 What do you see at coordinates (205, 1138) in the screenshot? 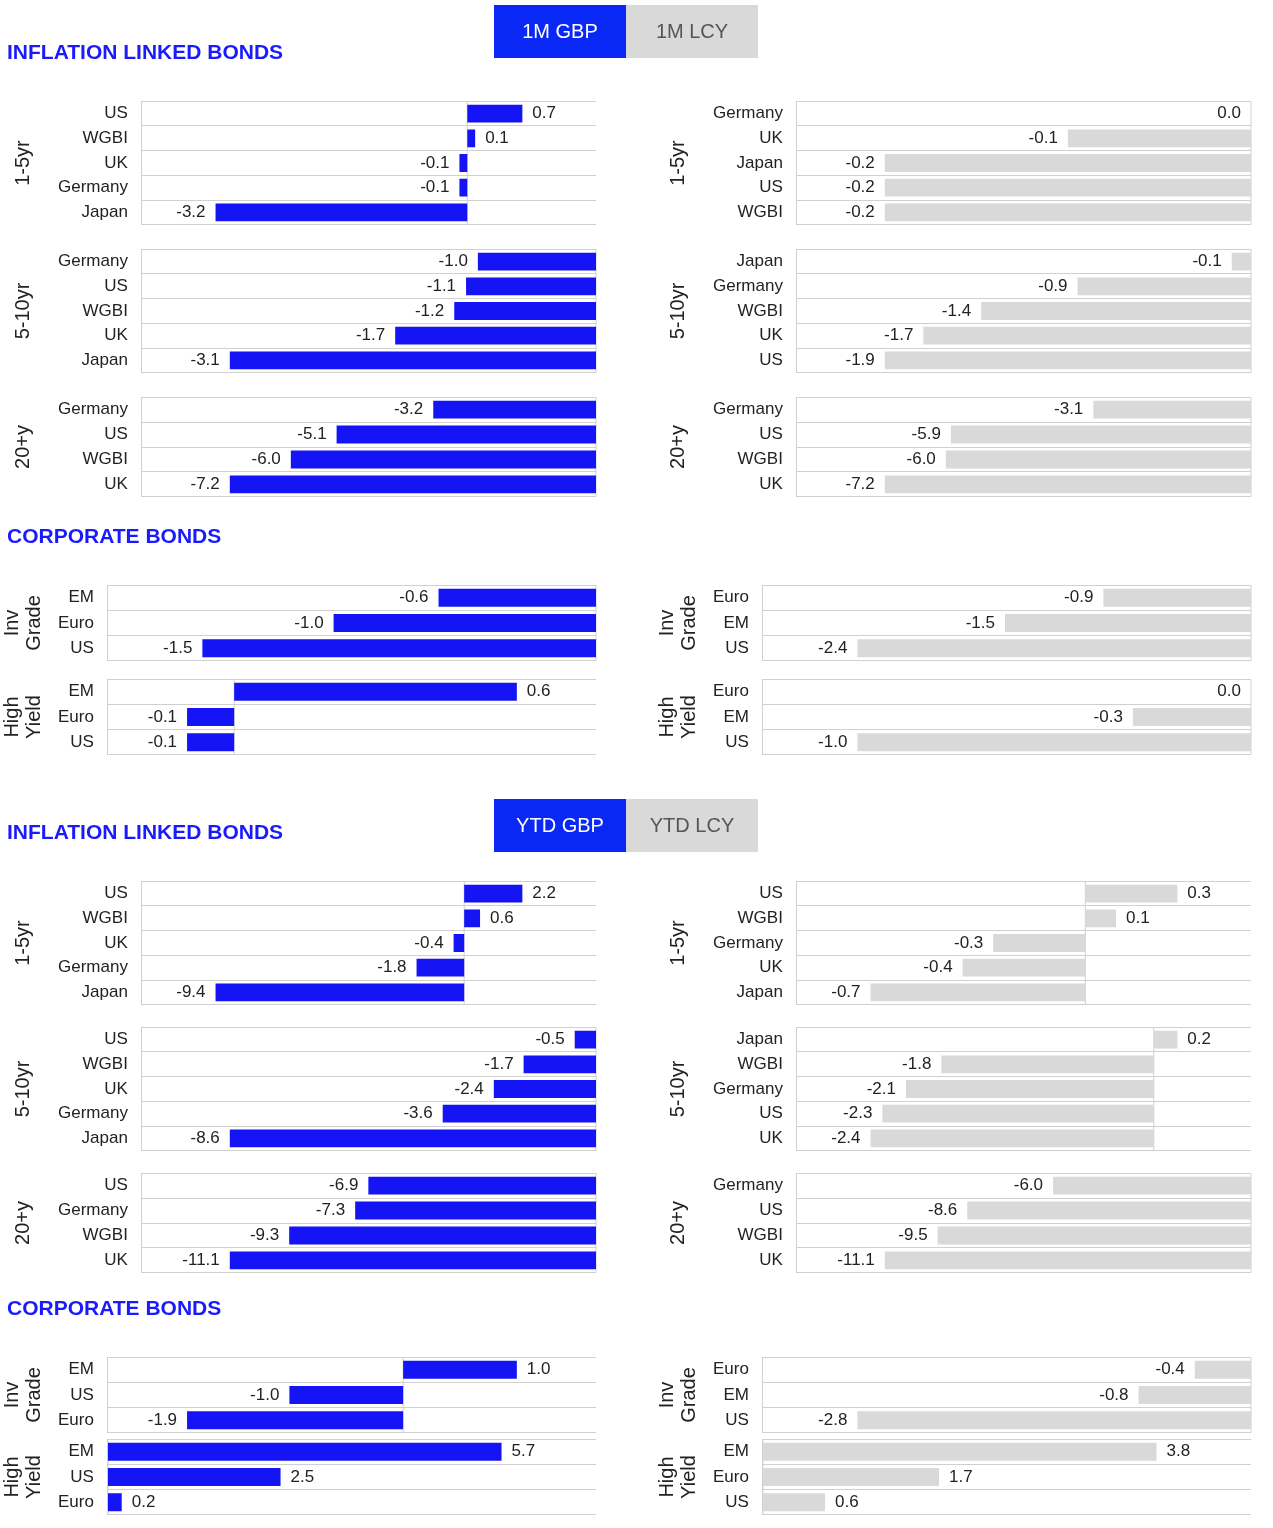
I see `data-label: -8.6` at bounding box center [205, 1138].